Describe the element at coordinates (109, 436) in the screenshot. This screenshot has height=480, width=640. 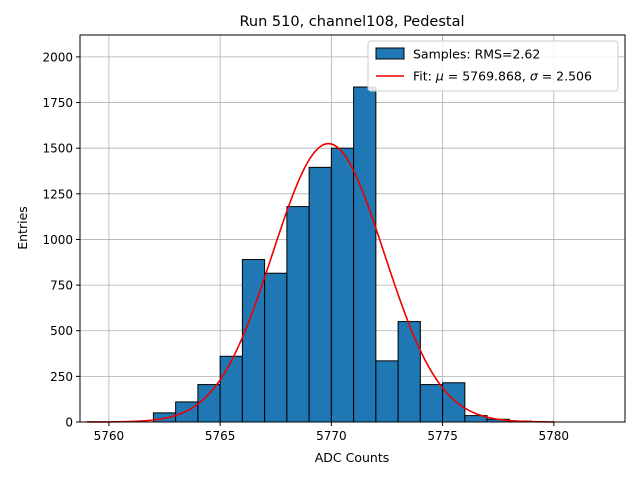
I see `x-tick-label: 5760` at that location.